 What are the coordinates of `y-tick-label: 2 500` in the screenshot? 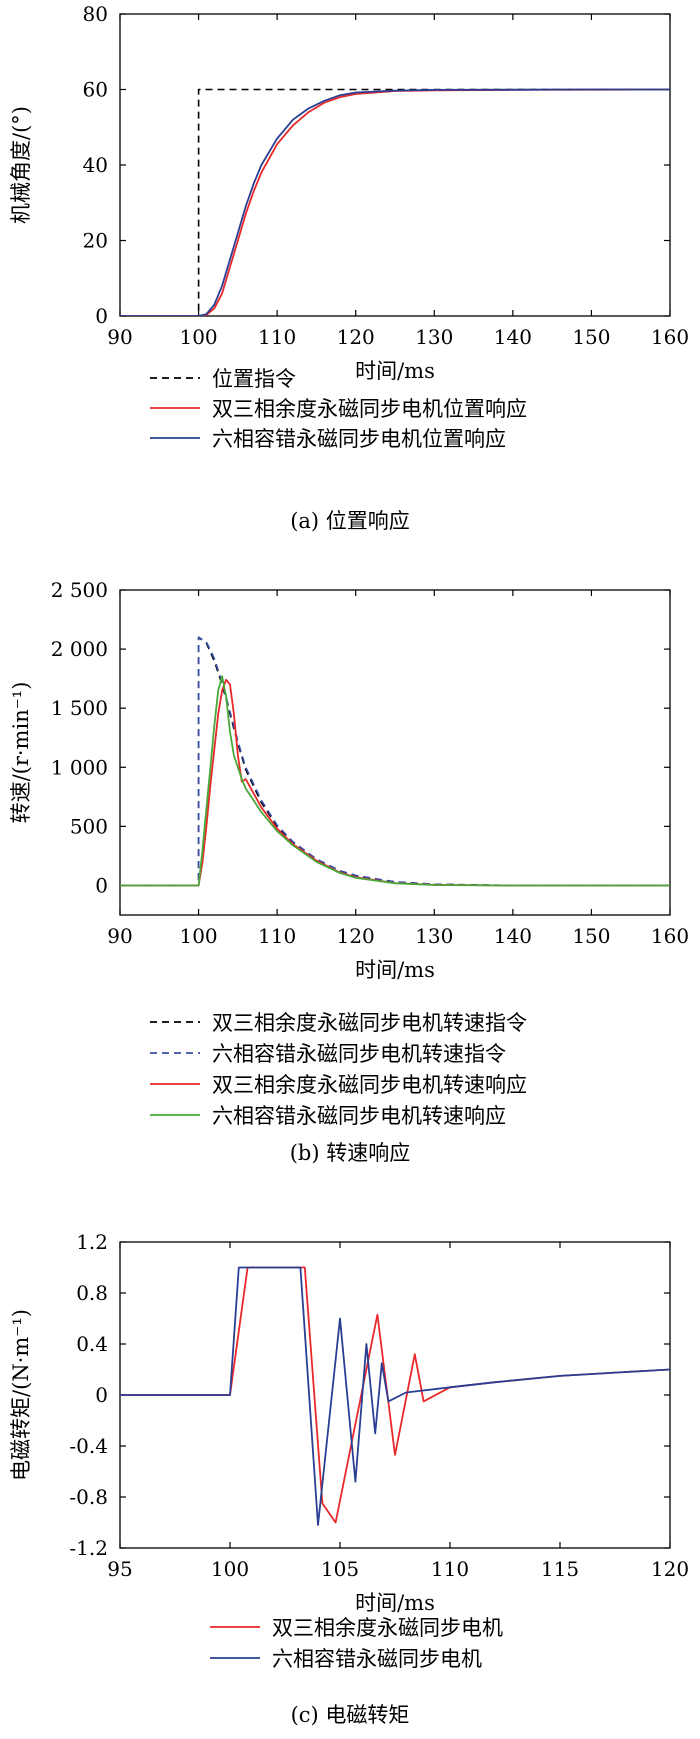 It's located at (79, 590).